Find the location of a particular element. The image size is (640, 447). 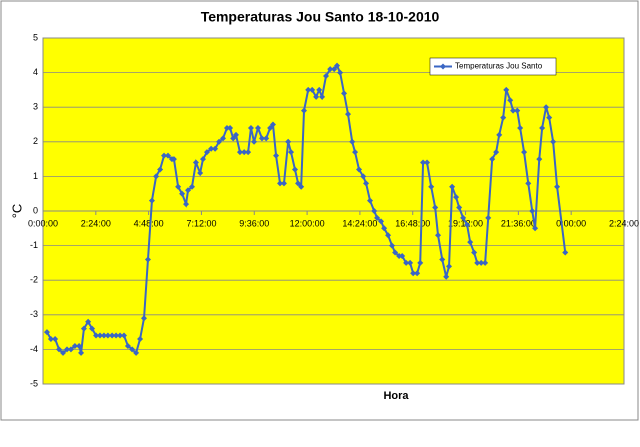

x-tick-label: 12:00:00 is located at coordinates (307, 223).